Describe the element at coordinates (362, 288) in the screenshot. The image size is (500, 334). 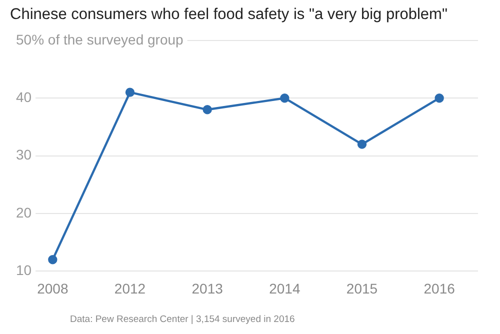
I see `x-tick-label: 2015` at that location.